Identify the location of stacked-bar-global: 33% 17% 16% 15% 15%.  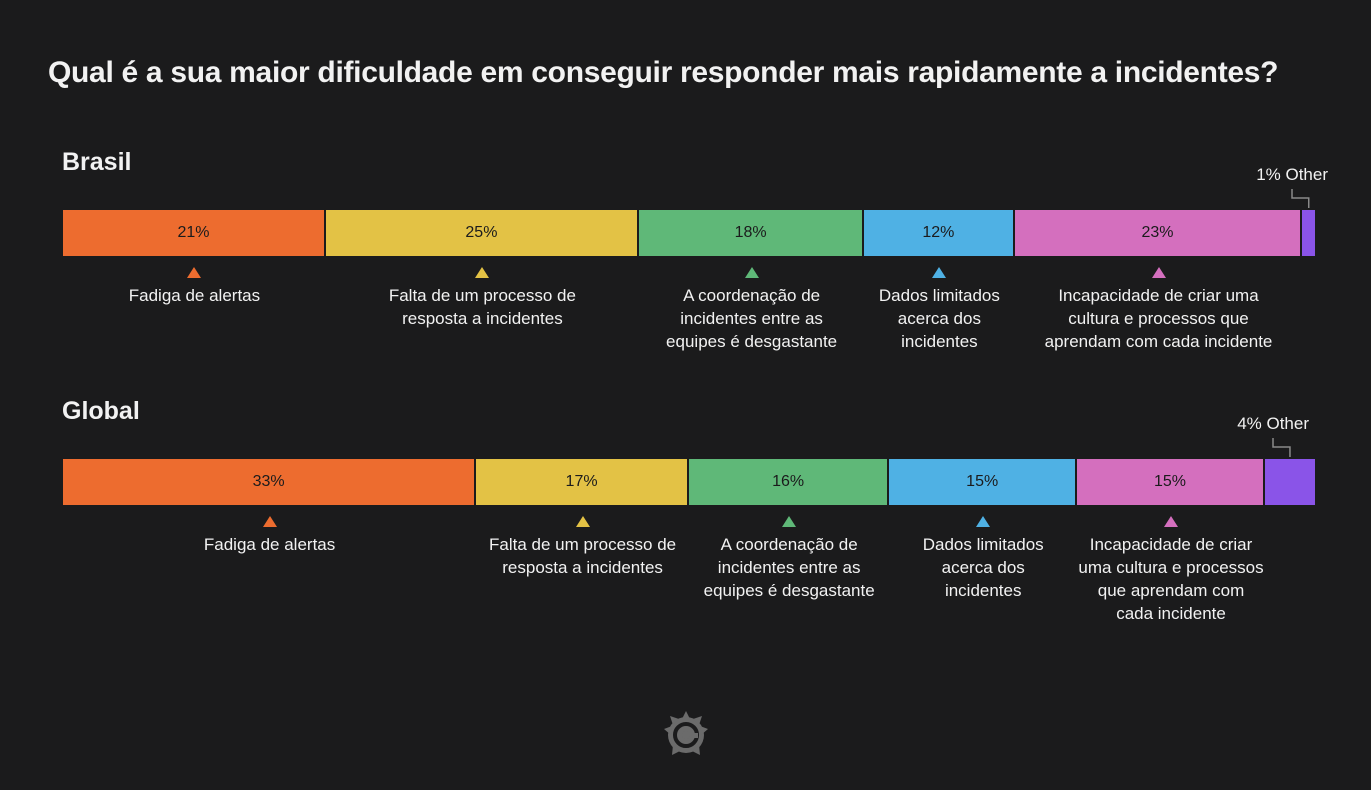
(689, 482).